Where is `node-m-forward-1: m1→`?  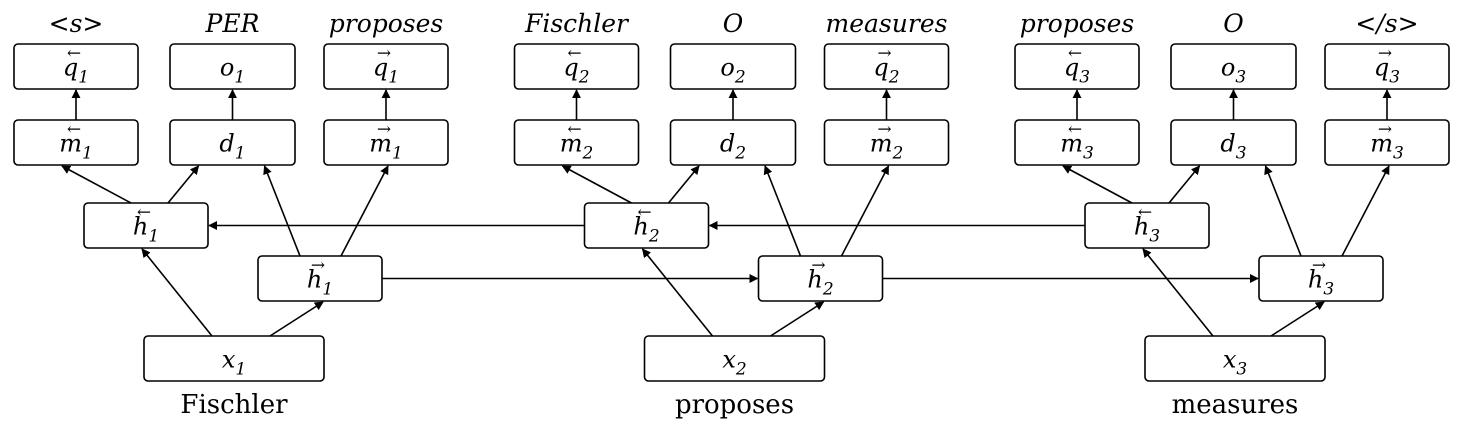 node-m-forward-1: m1→ is located at coordinates (386, 142).